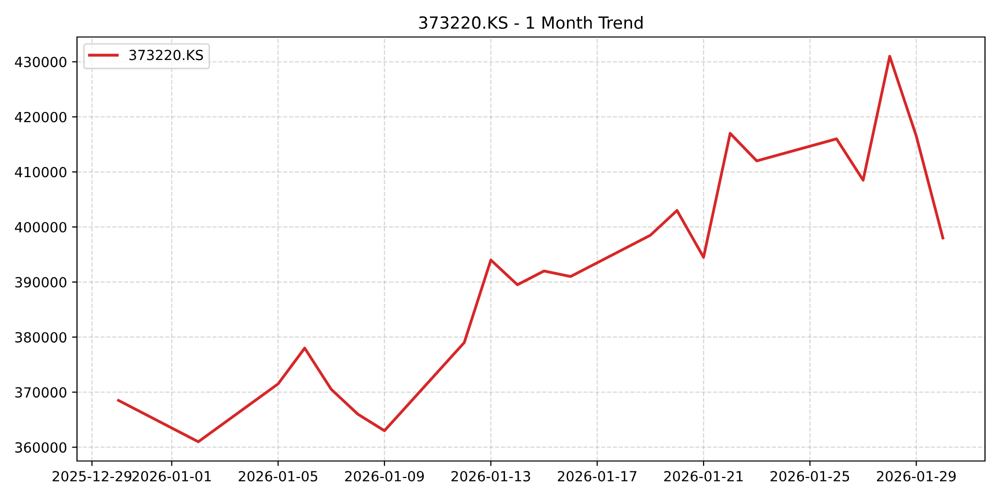  Describe the element at coordinates (40, 282) in the screenshot. I see `y-tick-label: 390000` at that location.